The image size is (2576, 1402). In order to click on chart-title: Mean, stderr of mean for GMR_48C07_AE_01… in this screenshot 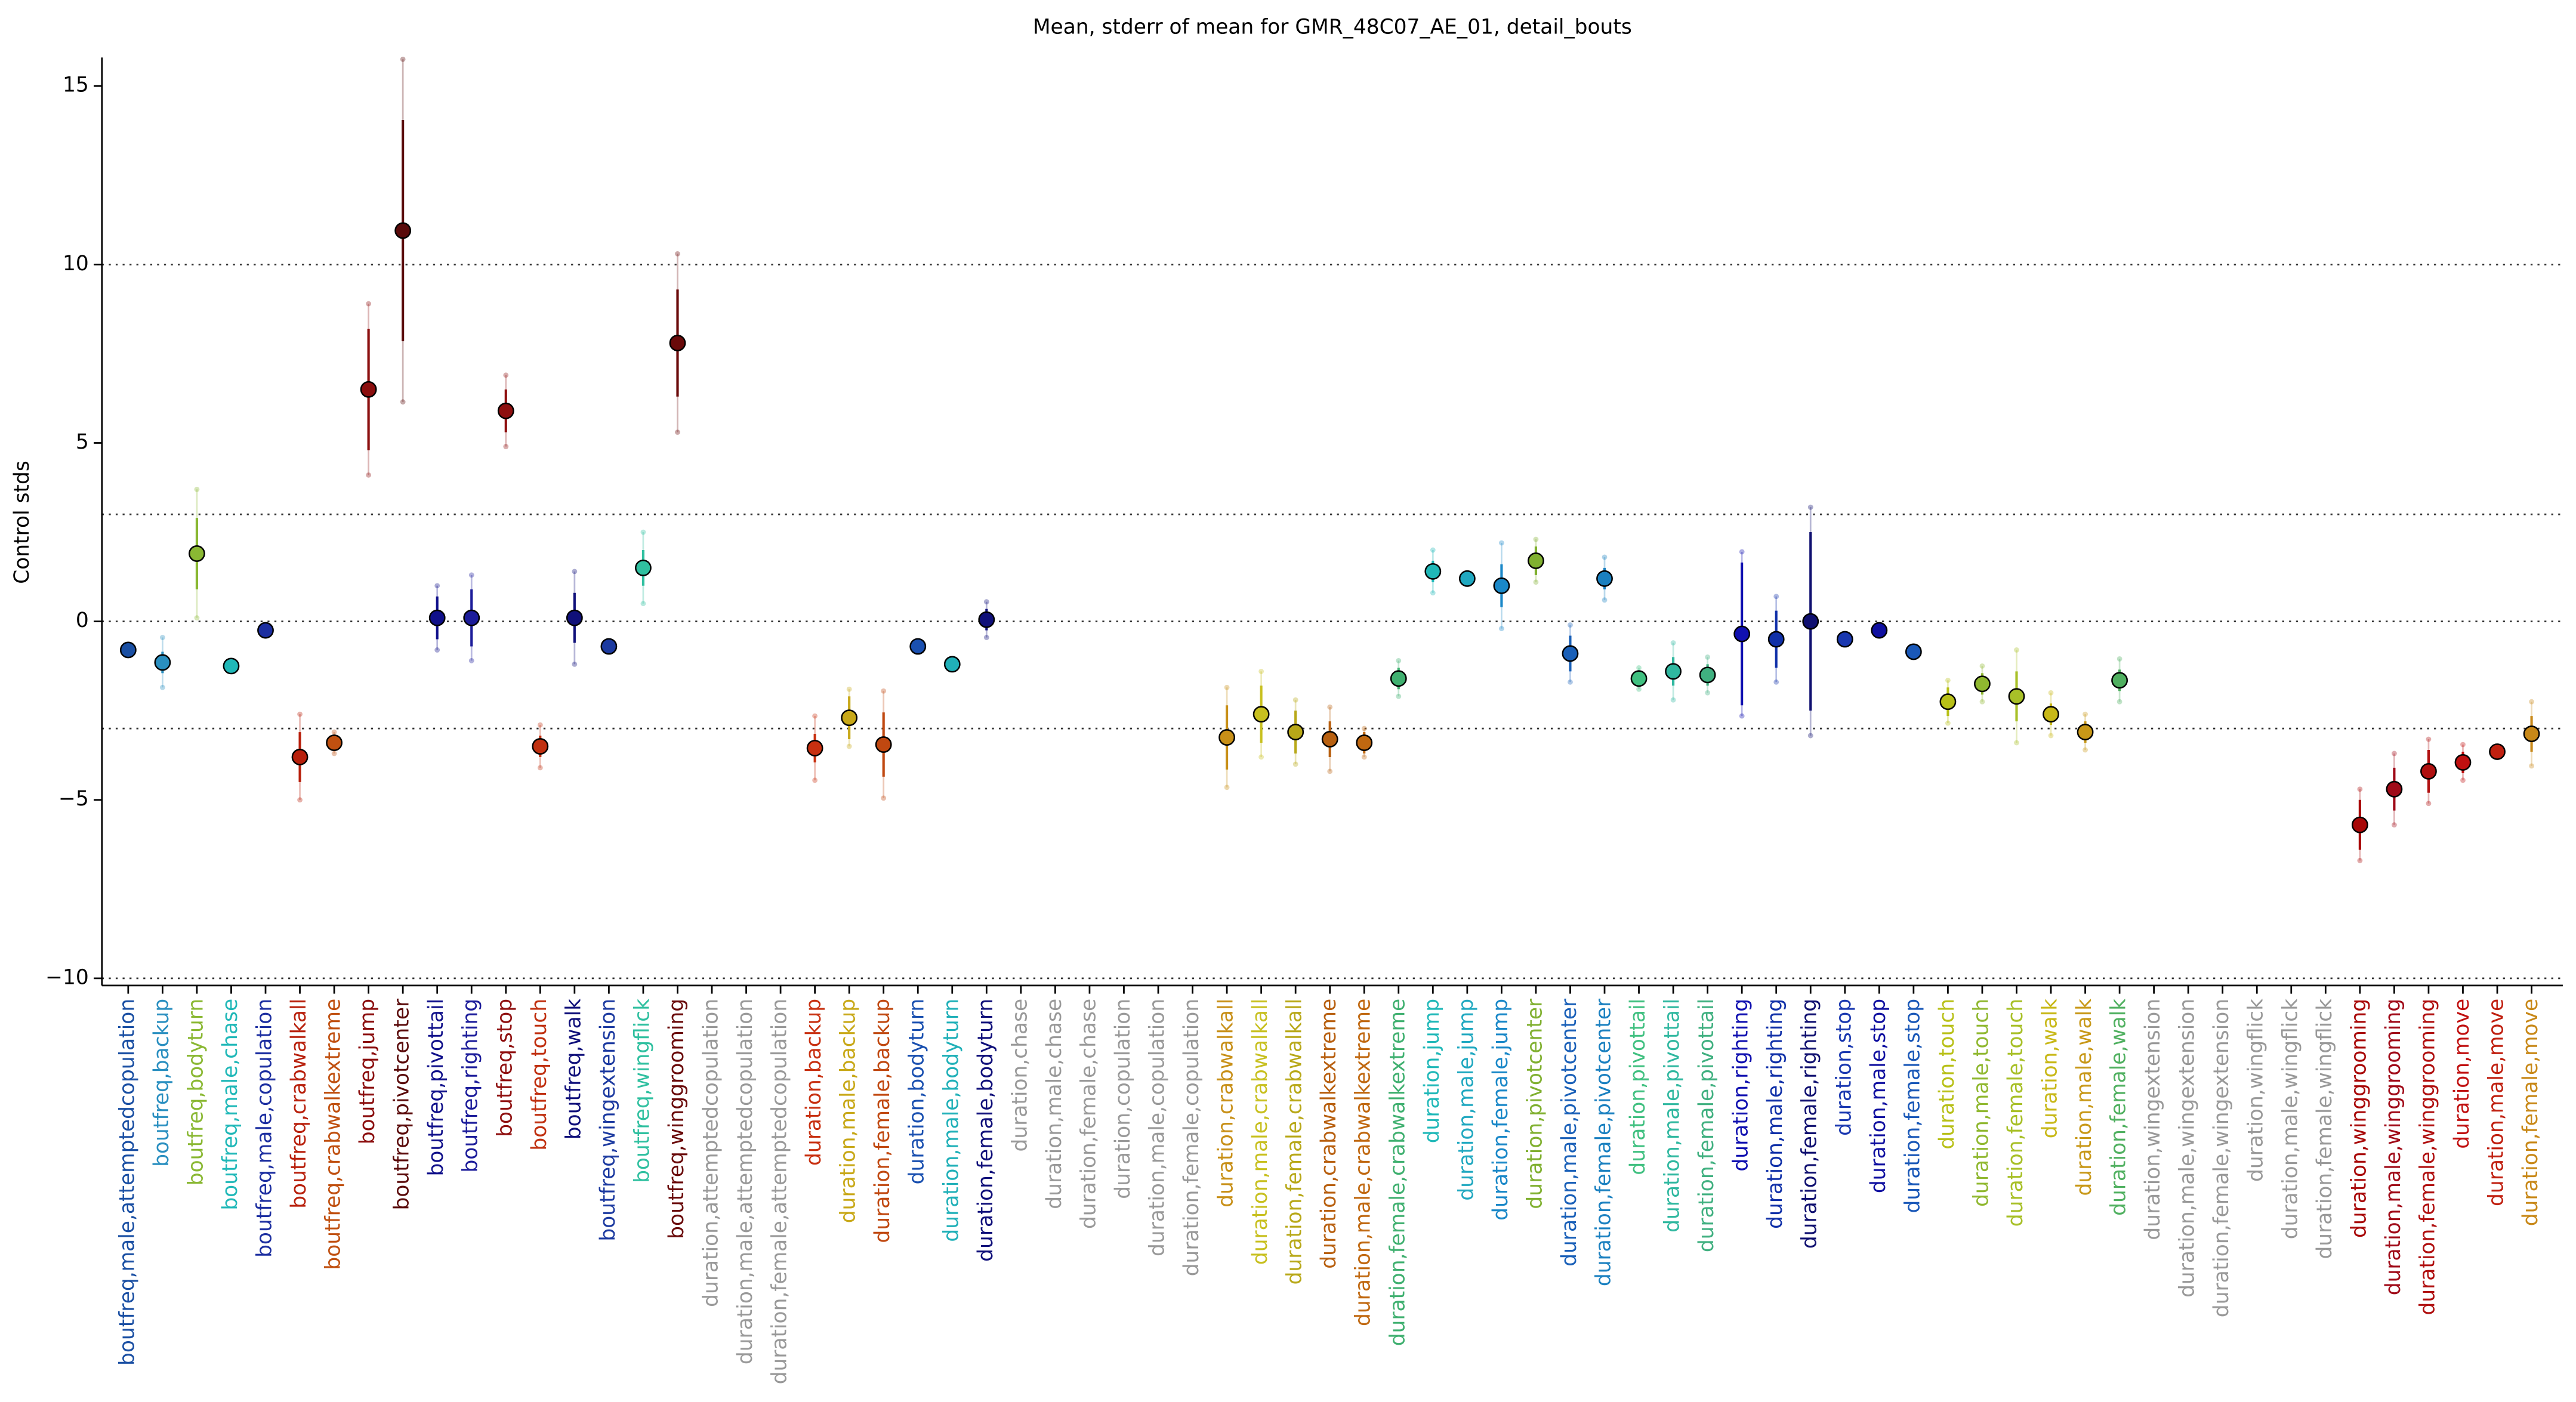, I will do `click(1332, 27)`.